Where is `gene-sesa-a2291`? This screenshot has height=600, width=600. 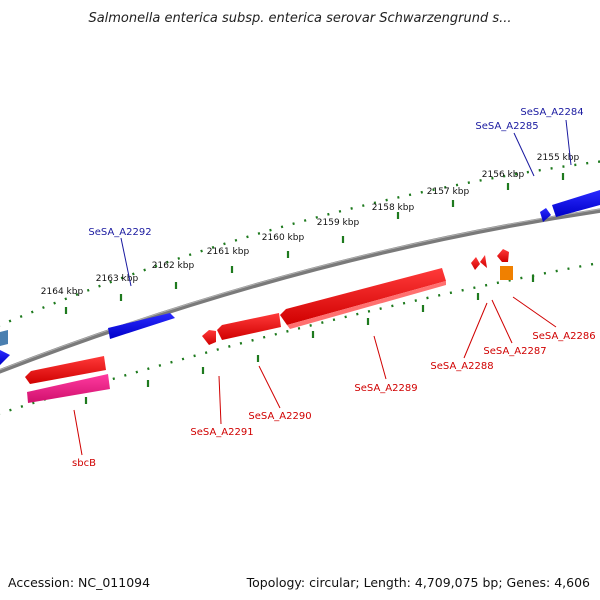 gene-sesa-a2291 is located at coordinates (209, 337).